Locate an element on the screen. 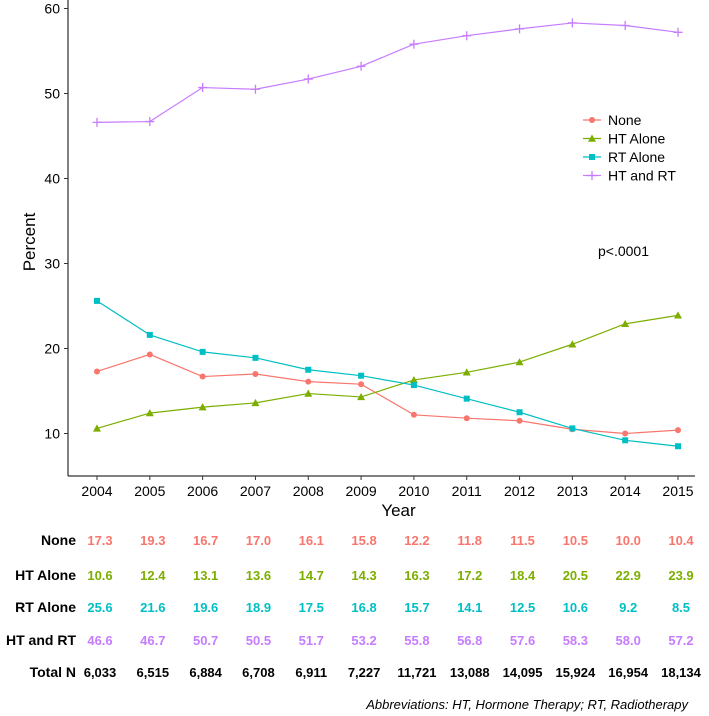 This screenshot has height=716, width=709. table-cell: 13.6 is located at coordinates (258, 575).